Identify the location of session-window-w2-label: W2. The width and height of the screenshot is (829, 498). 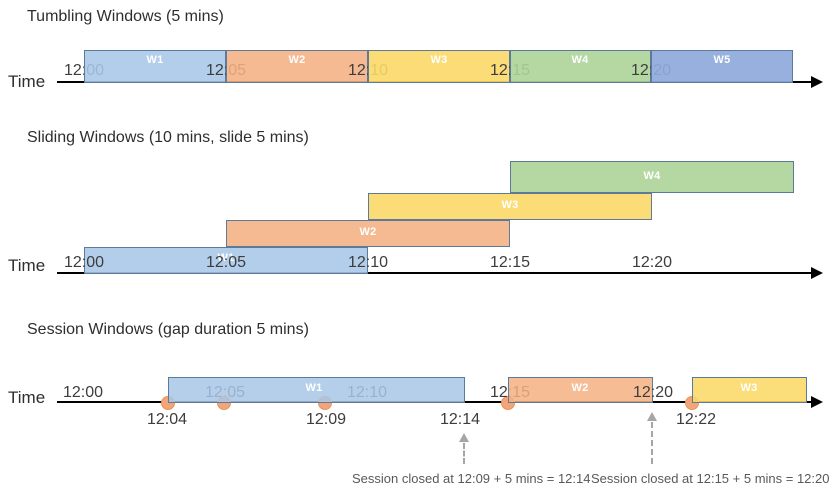
(580, 388).